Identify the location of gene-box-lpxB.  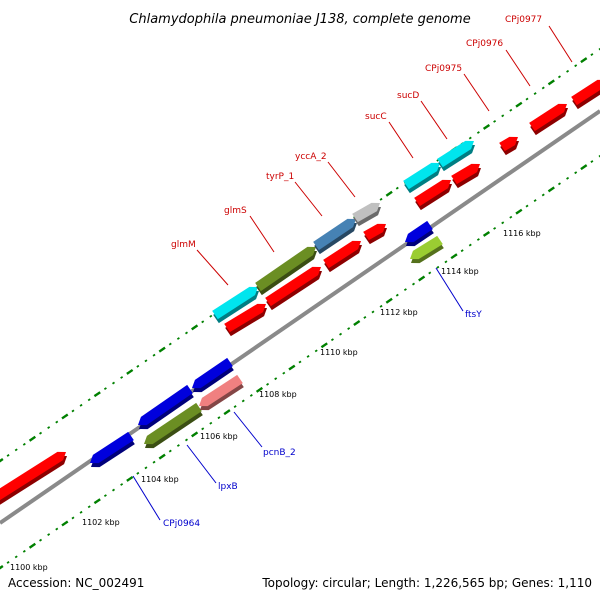
(173, 425).